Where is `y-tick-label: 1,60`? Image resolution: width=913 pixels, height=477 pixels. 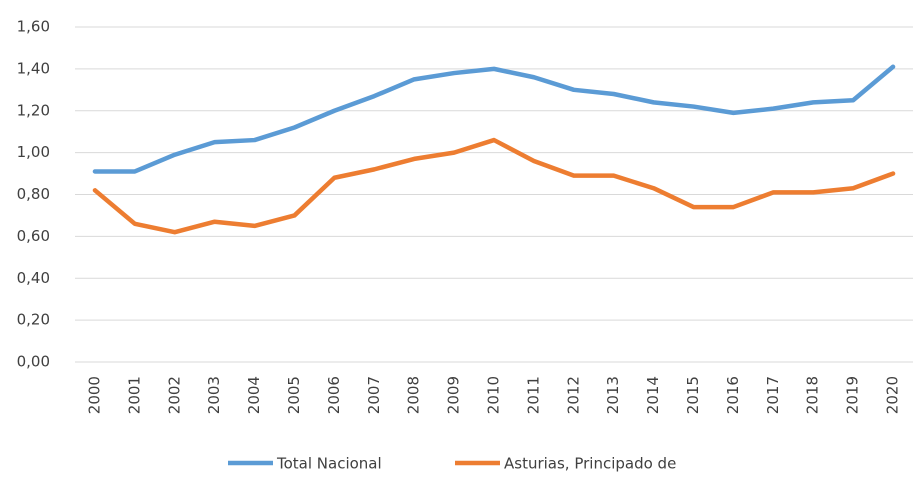 y-tick-label: 1,60 is located at coordinates (33, 27).